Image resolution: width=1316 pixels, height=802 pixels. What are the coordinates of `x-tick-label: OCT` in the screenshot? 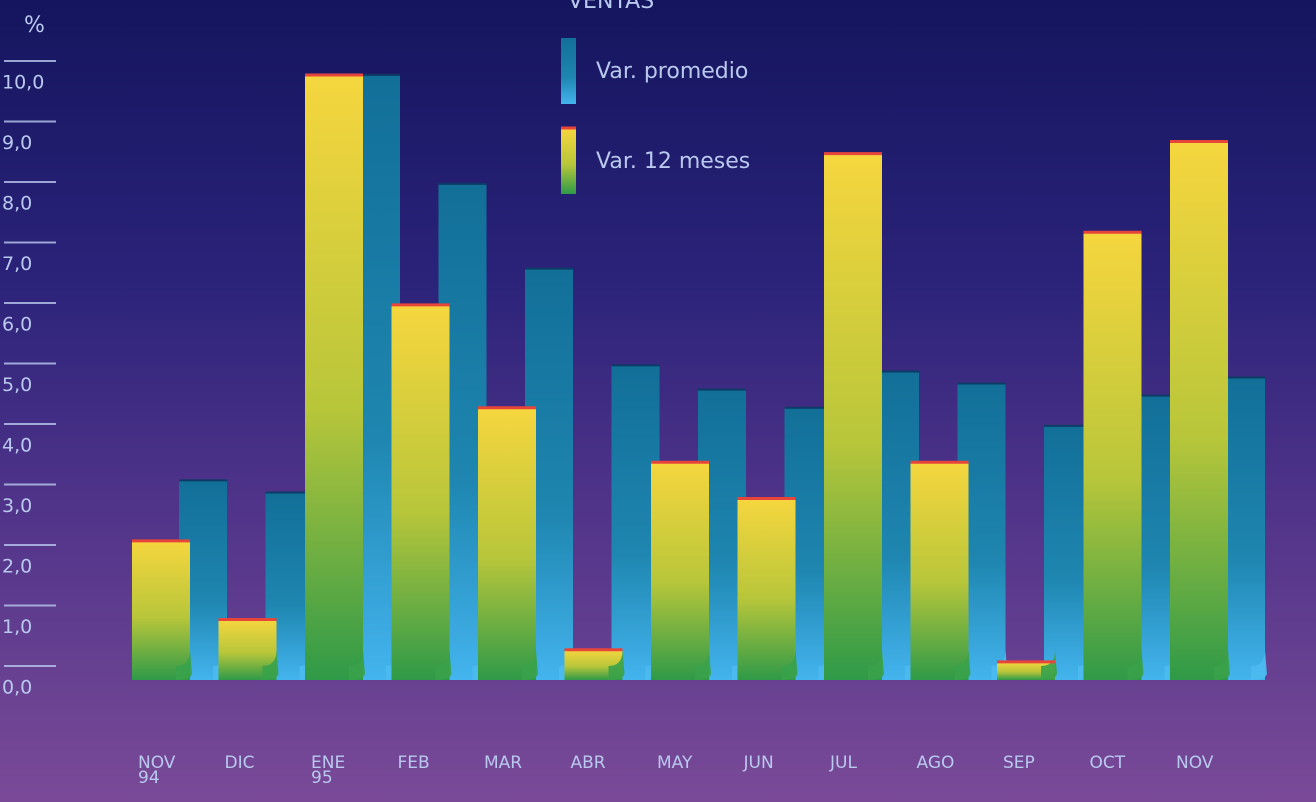 It's located at (1107, 763).